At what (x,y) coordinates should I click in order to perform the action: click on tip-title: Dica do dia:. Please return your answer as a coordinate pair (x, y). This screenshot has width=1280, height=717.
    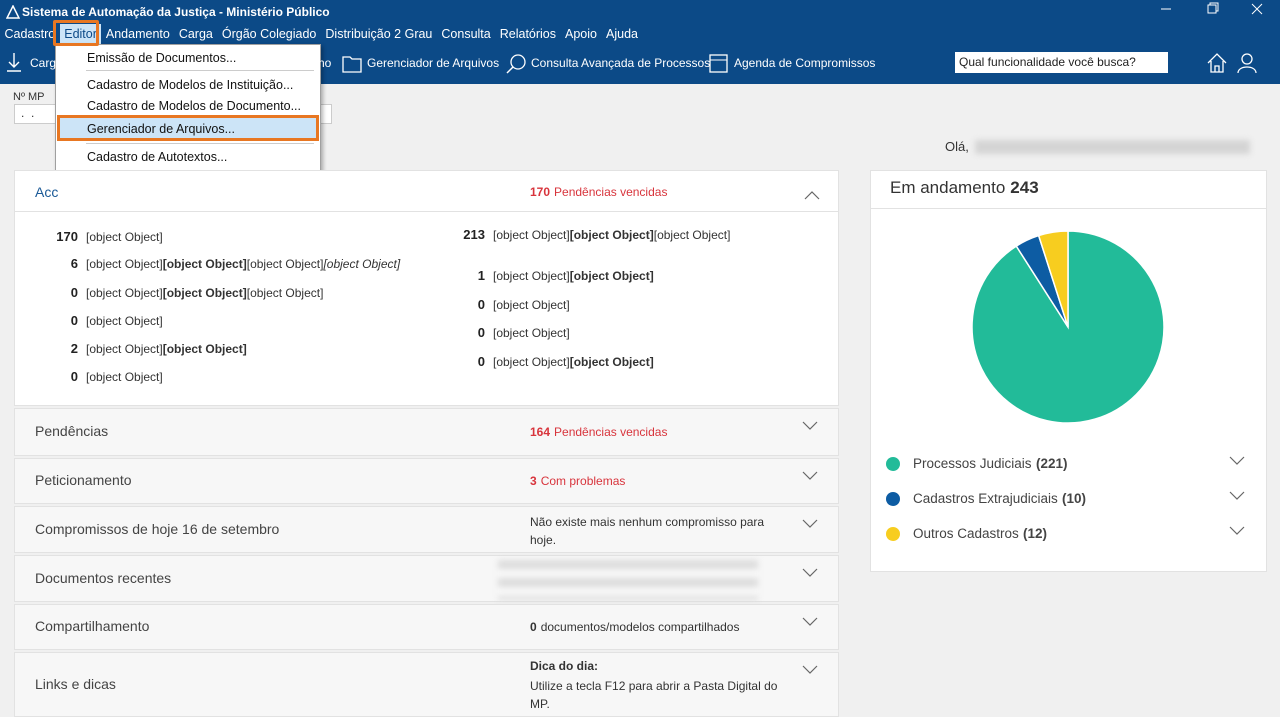
    Looking at the image, I should click on (564, 666).